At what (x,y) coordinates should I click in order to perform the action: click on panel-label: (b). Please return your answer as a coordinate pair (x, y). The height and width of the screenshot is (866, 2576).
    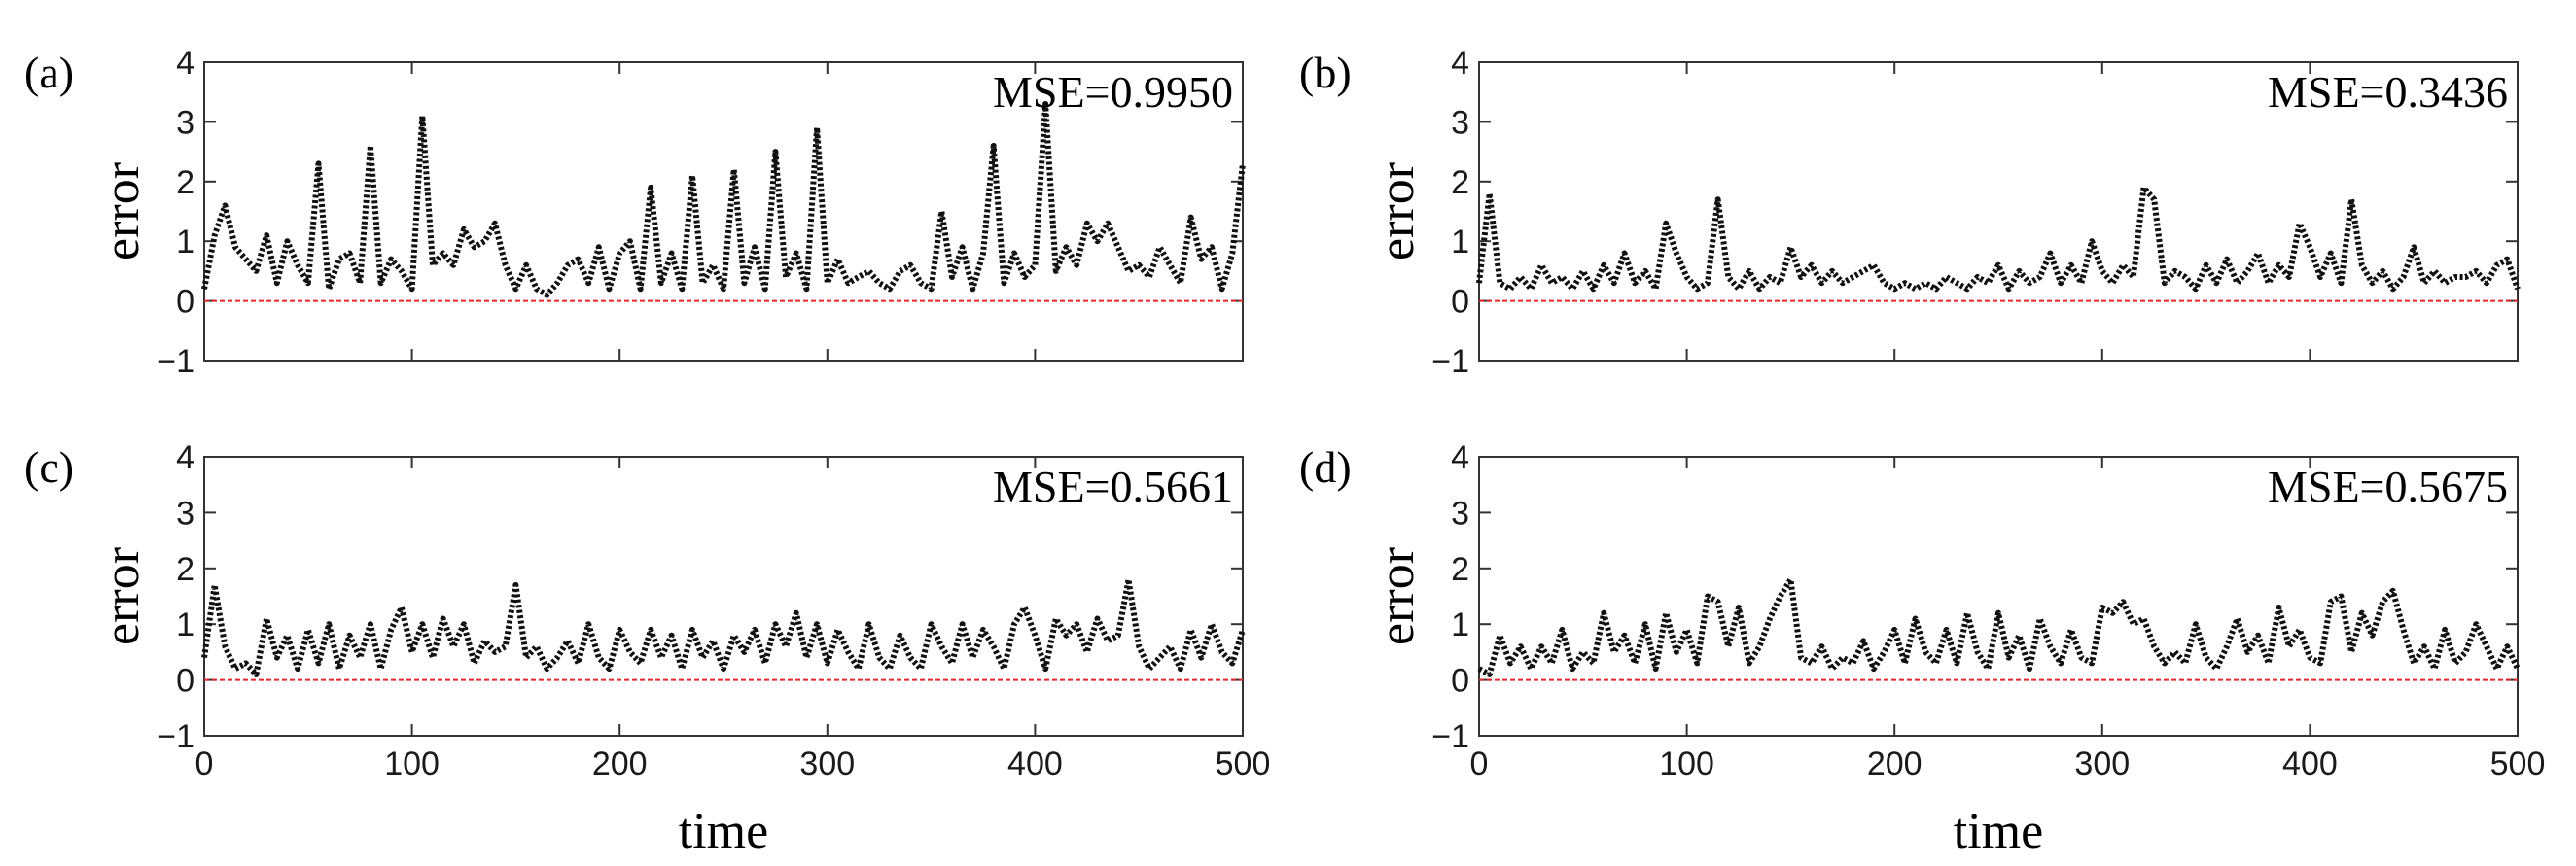
    Looking at the image, I should click on (1326, 72).